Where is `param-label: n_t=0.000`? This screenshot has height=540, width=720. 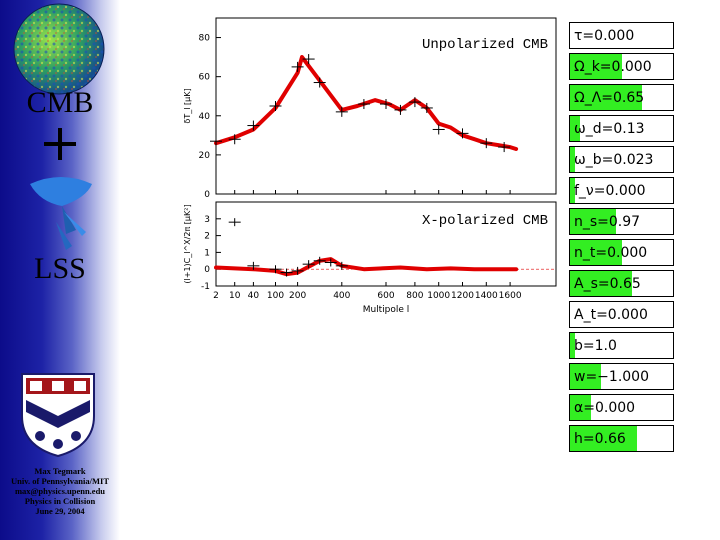 param-label: n_t=0.000 is located at coordinates (611, 253).